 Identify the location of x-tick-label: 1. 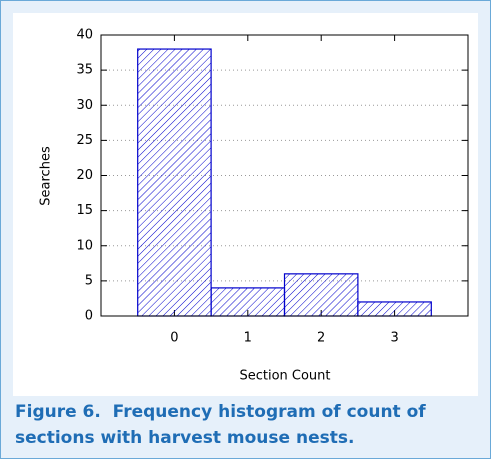
(248, 338).